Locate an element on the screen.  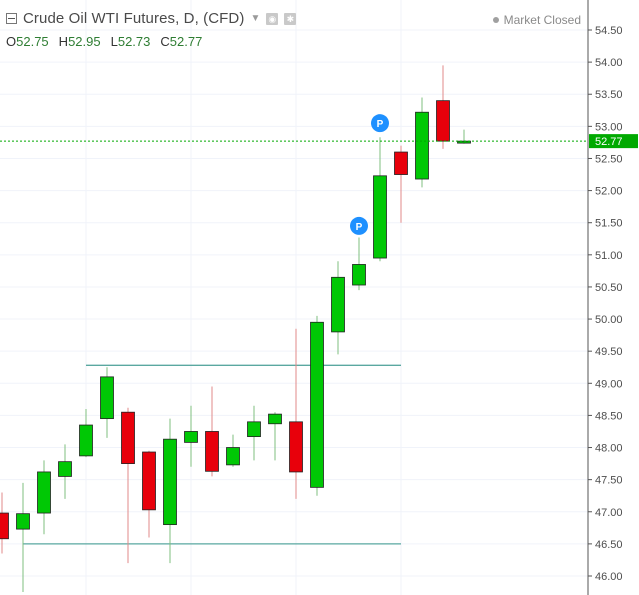
chevron-down-icon: ▼ is located at coordinates (255, 18).